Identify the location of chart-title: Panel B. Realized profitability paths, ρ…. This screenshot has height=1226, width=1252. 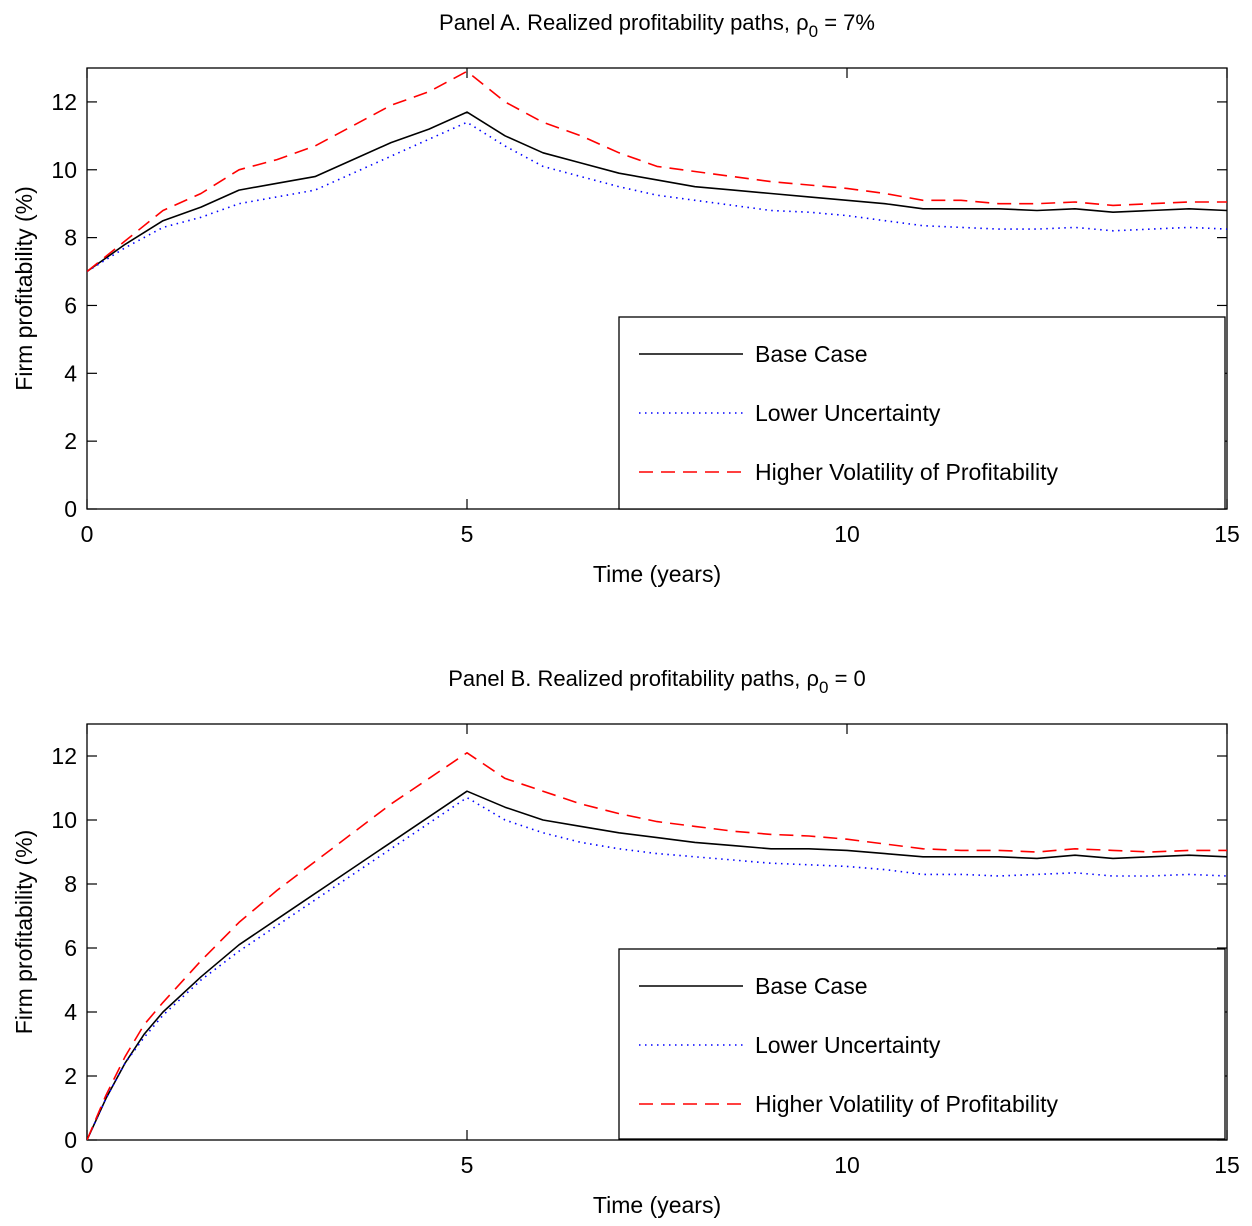
(657, 681).